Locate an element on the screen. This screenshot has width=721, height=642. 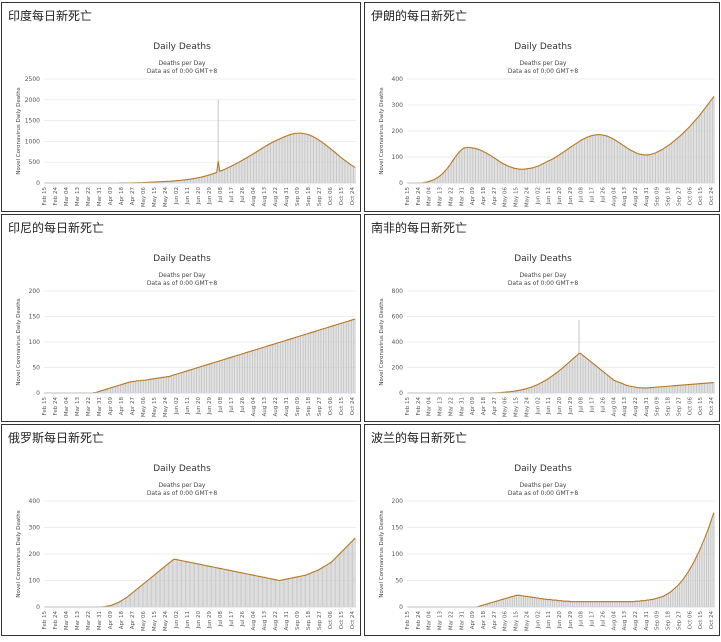
y-tick-label: 100 is located at coordinates (35, 342).